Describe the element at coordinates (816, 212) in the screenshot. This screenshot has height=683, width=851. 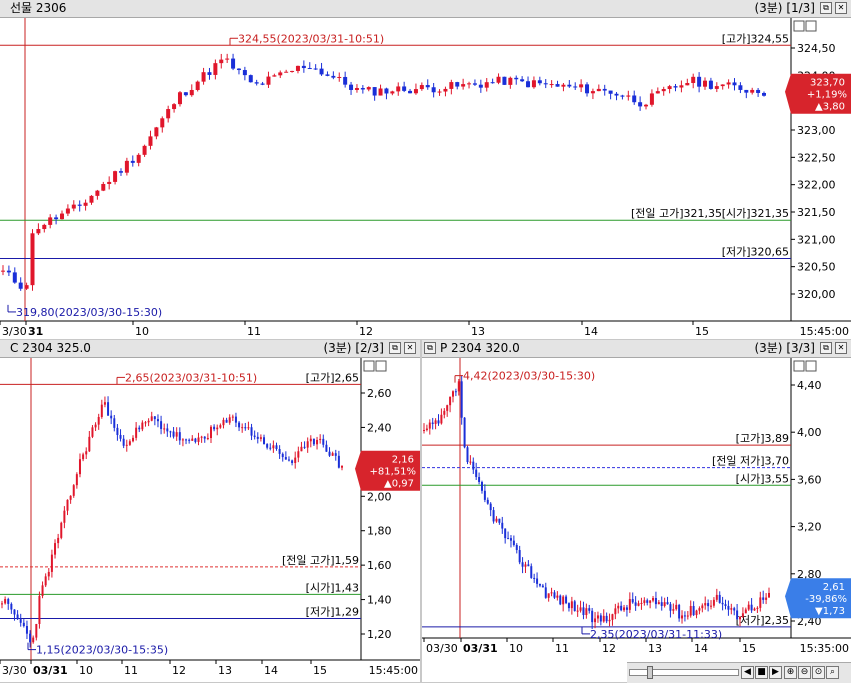
I see `y-tick-label: 321,50` at that location.